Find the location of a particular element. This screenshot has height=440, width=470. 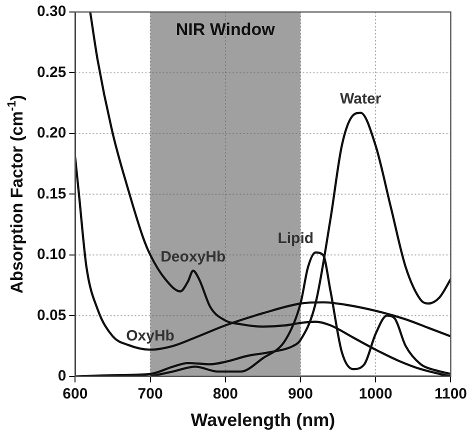

y-tick-label: 0.20 is located at coordinates (51, 133).